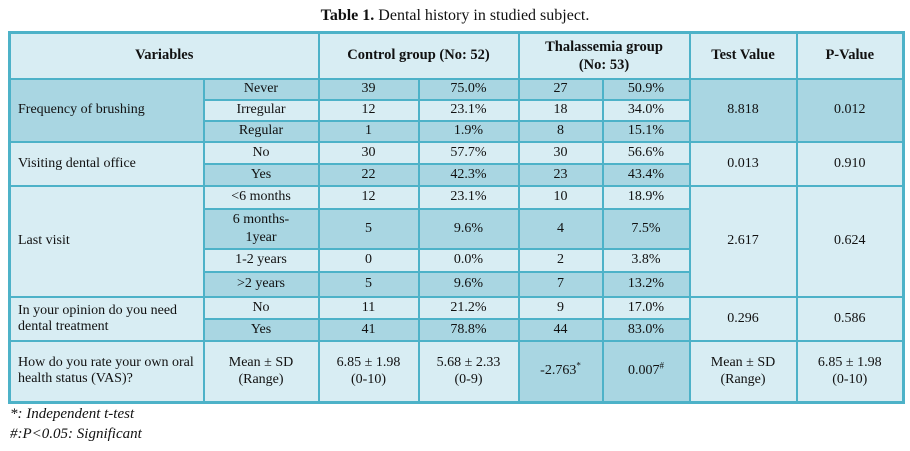  I want to click on cell-thal-pct: 56.6%, so click(646, 152).